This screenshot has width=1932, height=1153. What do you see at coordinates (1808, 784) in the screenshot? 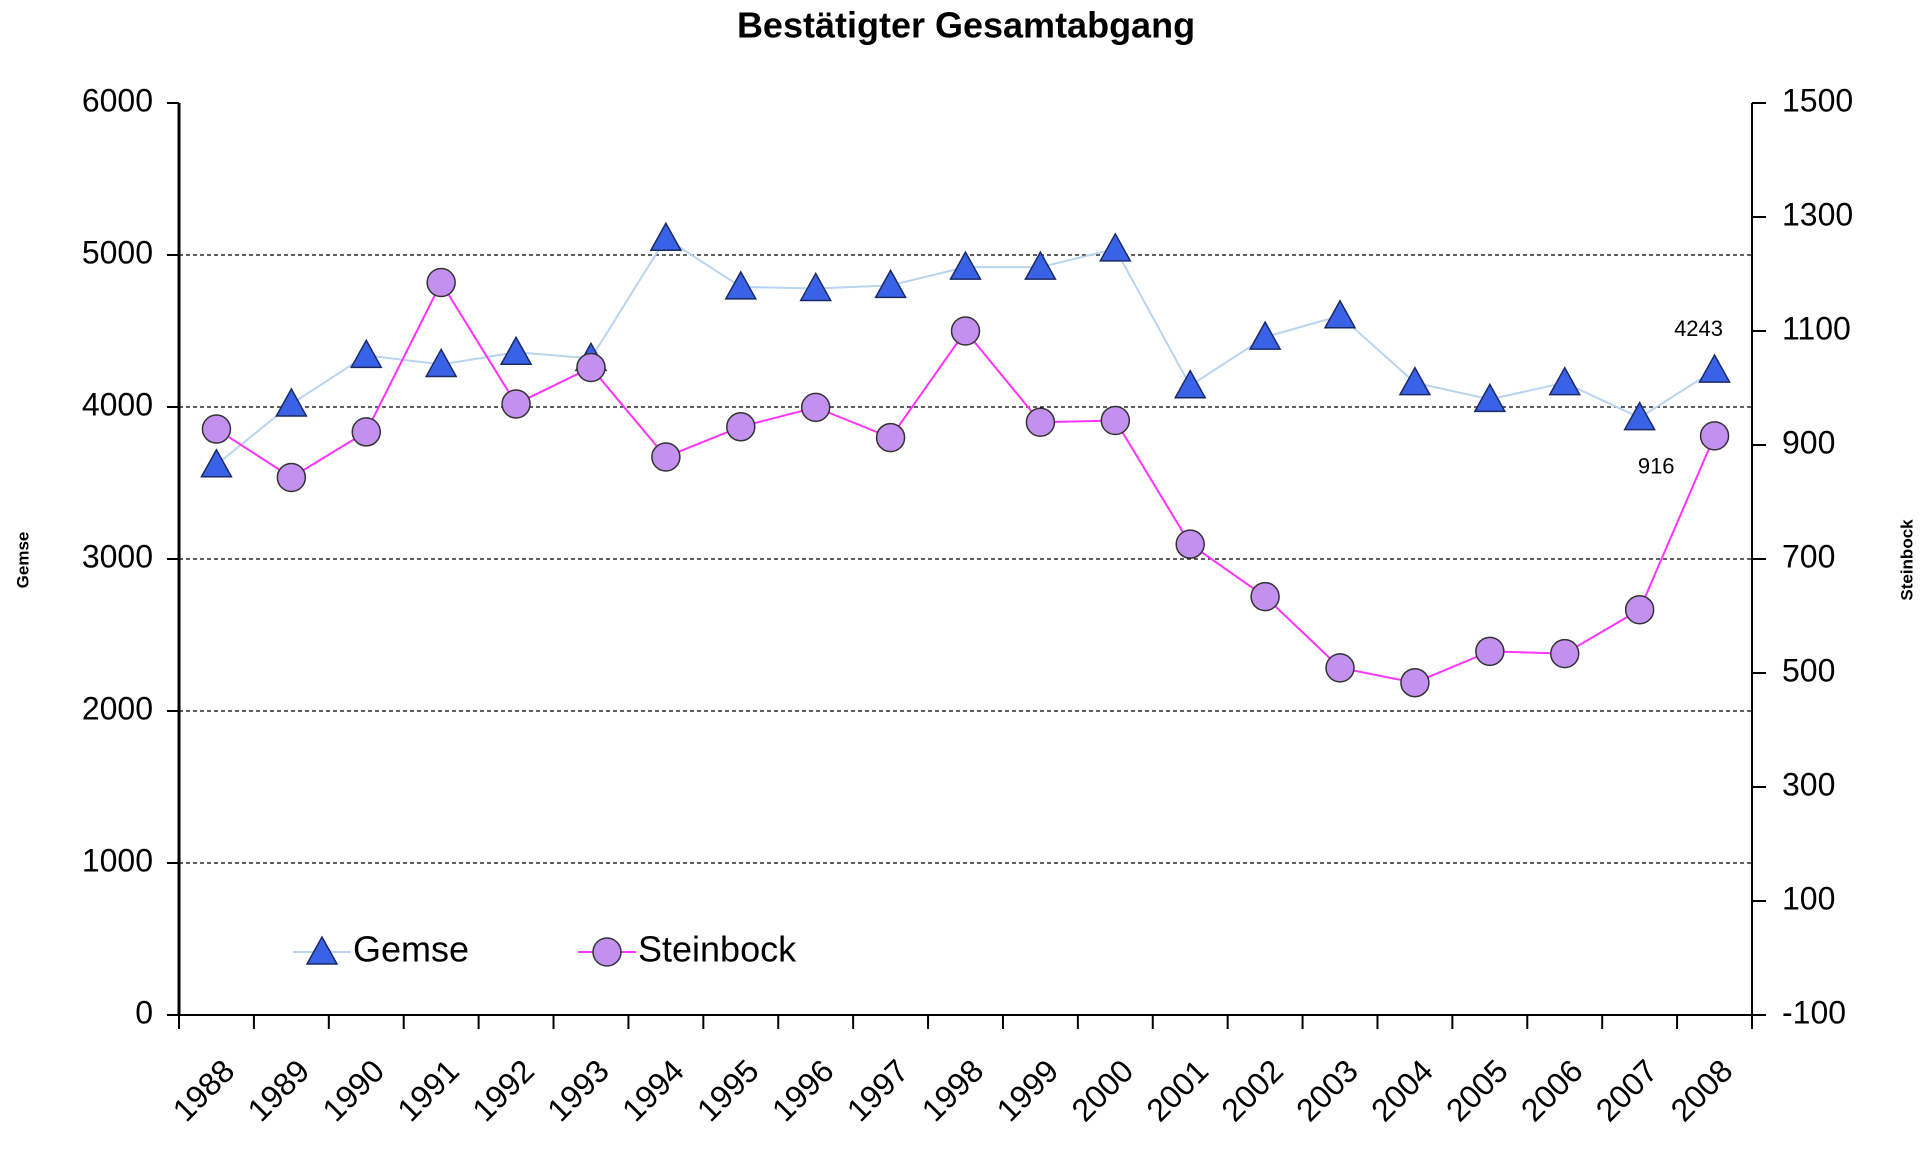
I see `y2-tick-label: 300` at bounding box center [1808, 784].